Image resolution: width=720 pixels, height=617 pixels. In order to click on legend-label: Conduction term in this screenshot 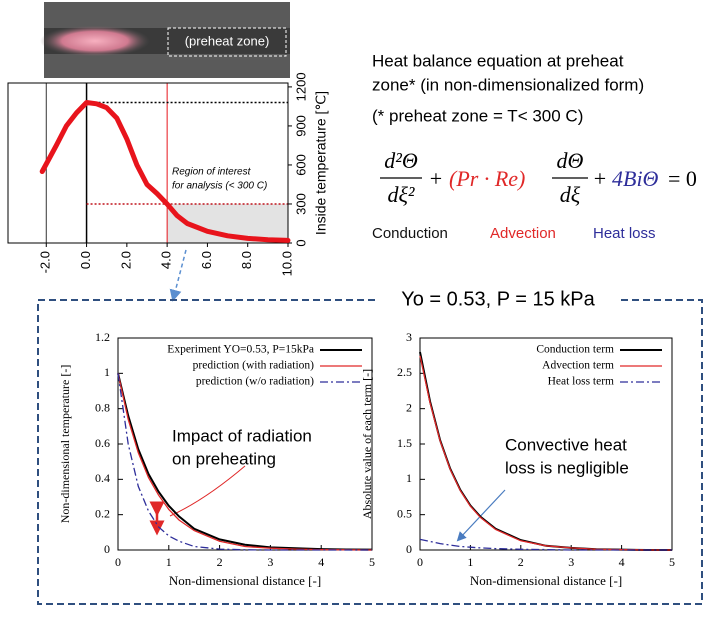, I will do `click(575, 350)`.